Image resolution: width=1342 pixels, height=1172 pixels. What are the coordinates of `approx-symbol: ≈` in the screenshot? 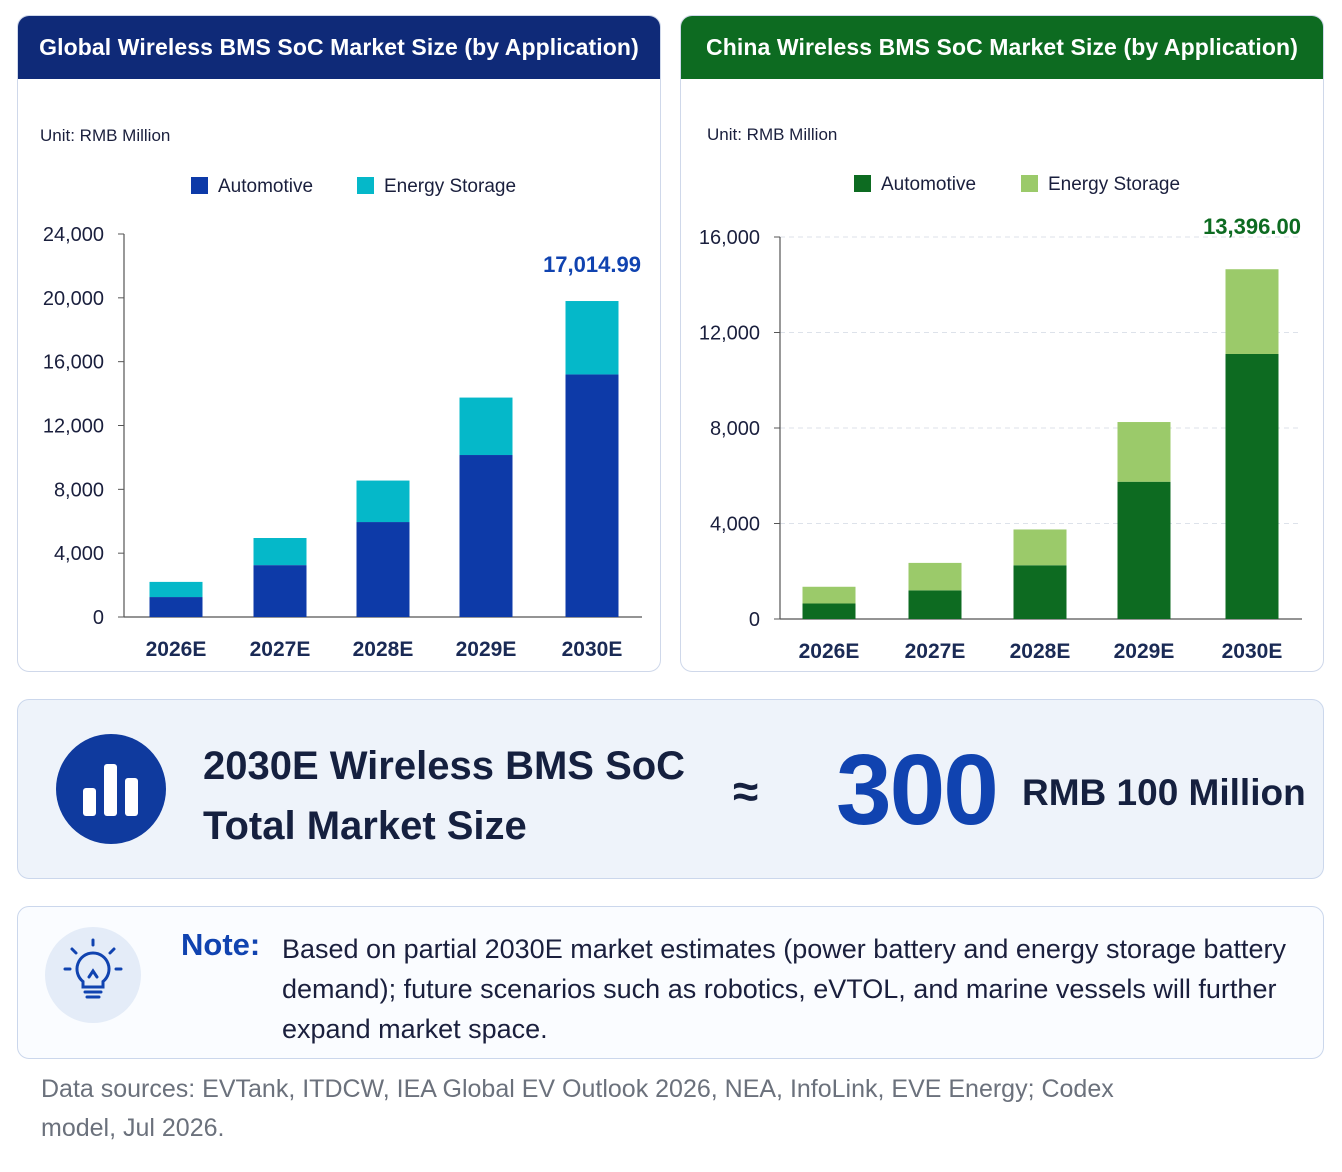 It's located at (746, 791).